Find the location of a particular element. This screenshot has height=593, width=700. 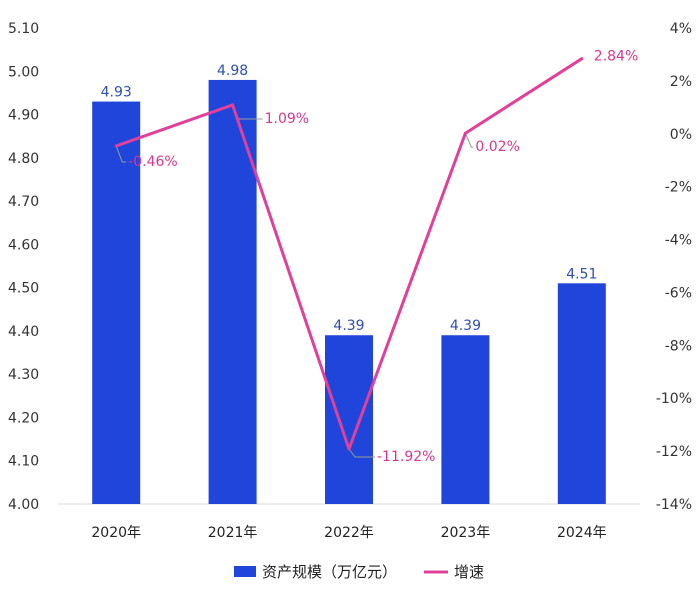

left-y-tick-label: 4.30 is located at coordinates (23, 375).